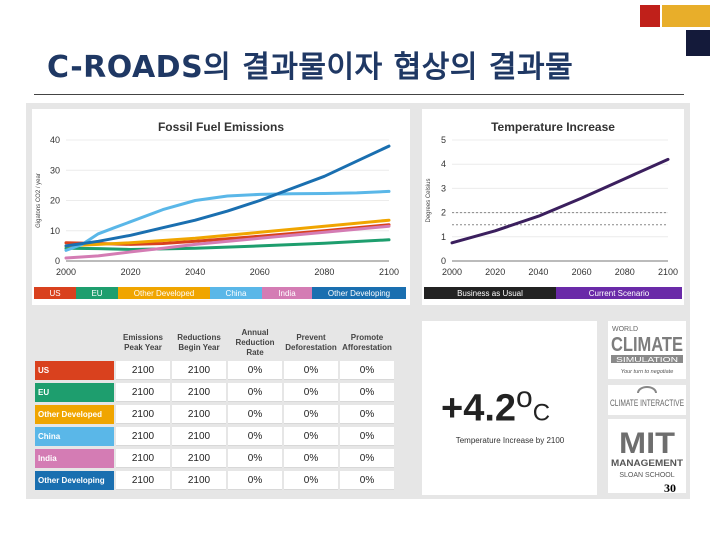 The width and height of the screenshot is (720, 540). Describe the element at coordinates (359, 293) in the screenshot. I see `legend-item-other-developing: Other Developing` at that location.